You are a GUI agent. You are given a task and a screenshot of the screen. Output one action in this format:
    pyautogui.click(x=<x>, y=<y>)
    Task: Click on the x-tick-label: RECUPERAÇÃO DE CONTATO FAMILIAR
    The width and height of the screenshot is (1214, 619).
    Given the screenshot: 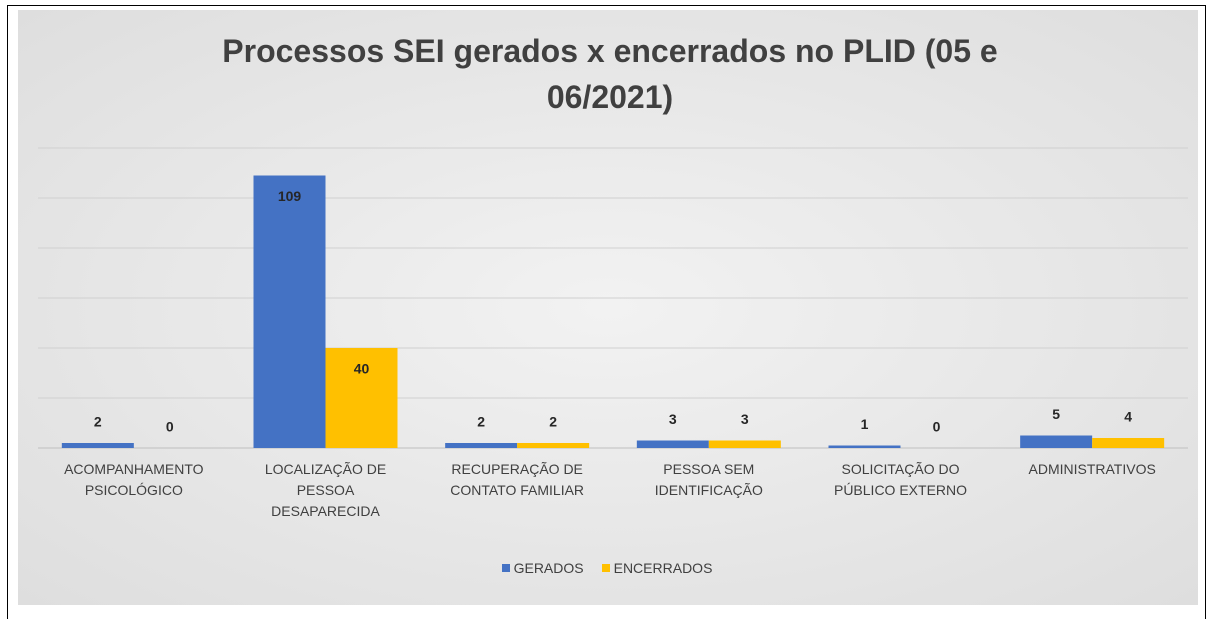 What is the action you would take?
    pyautogui.click(x=517, y=479)
    